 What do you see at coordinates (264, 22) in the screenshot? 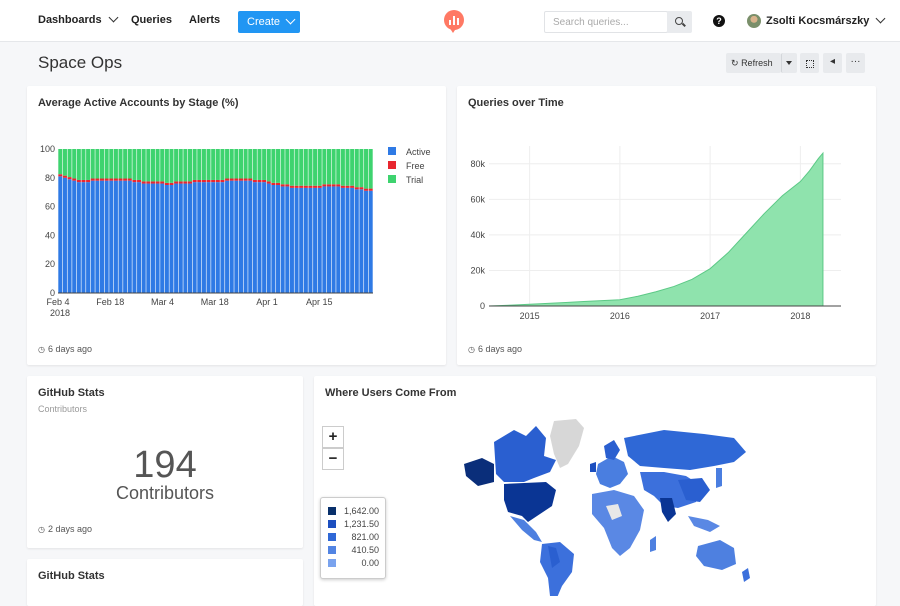
I see `create-label: Create` at bounding box center [264, 22].